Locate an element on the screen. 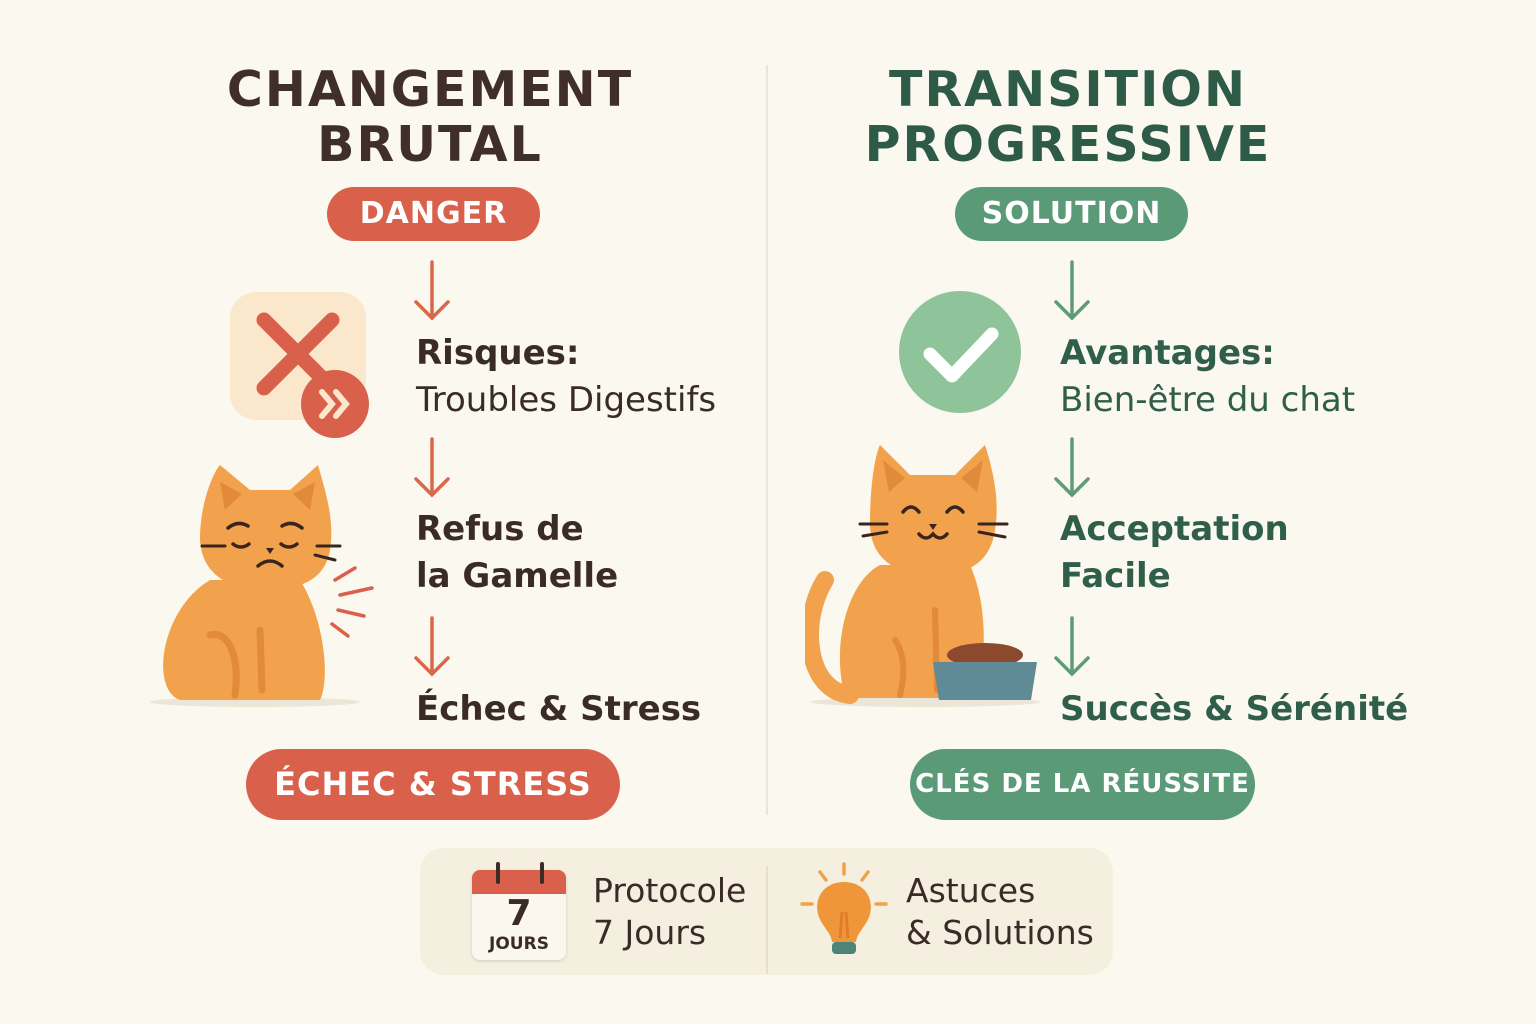  check-circle-icon is located at coordinates (960, 352).